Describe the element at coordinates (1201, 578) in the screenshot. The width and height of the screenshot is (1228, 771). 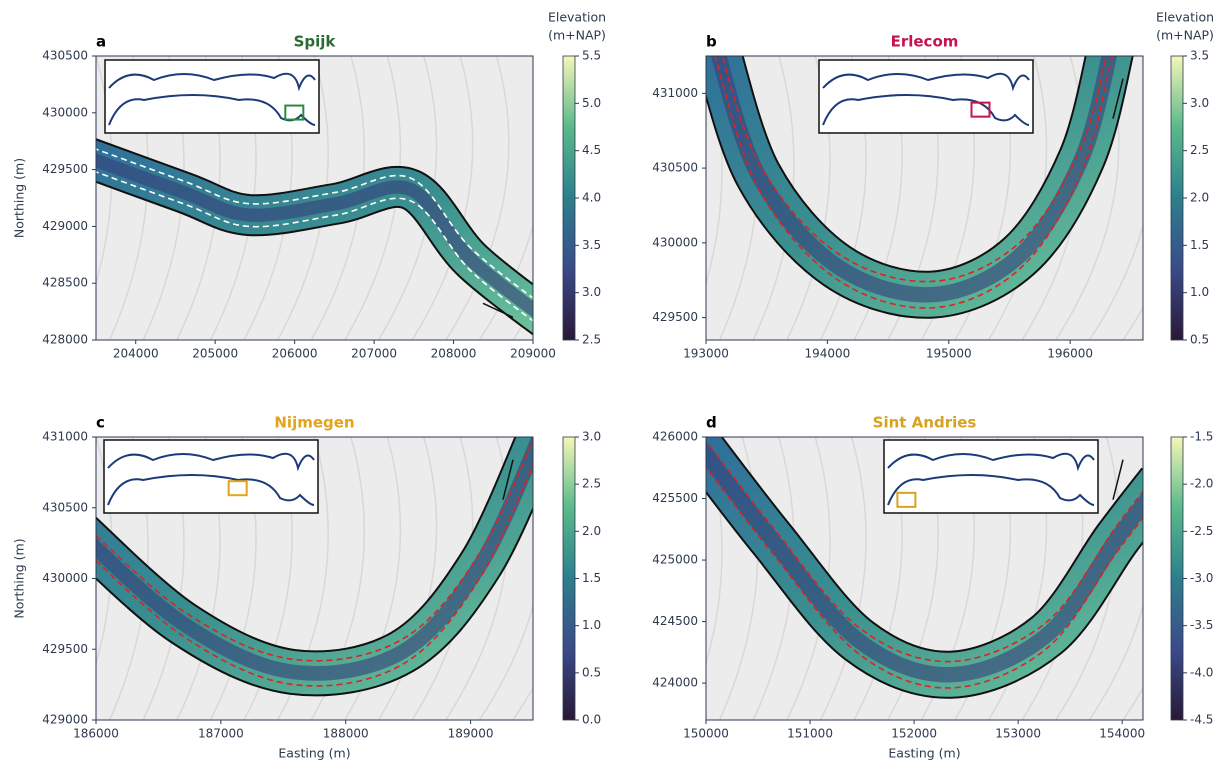
I see `colorbar-tick-label: -3.0` at that location.